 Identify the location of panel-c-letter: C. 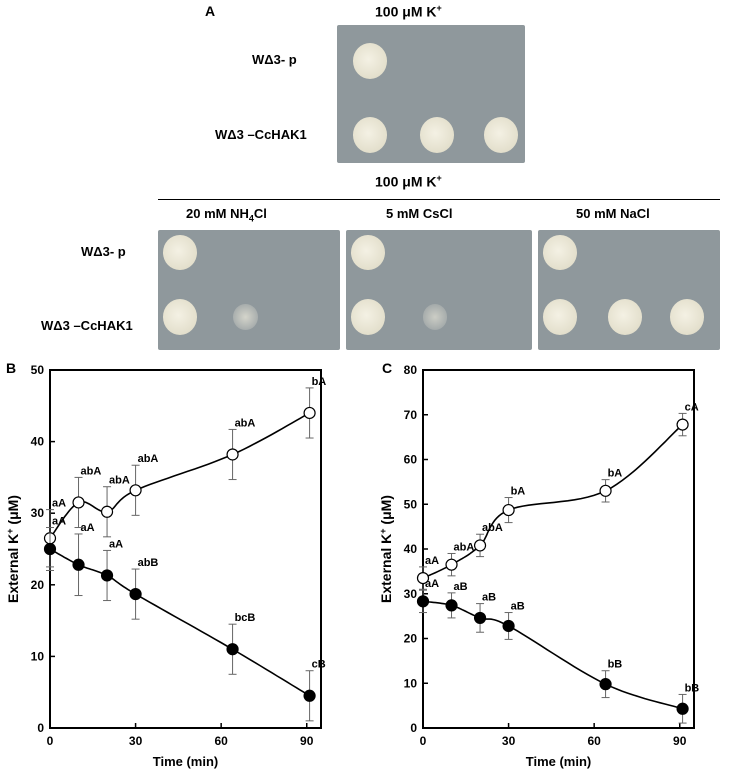
(387, 368).